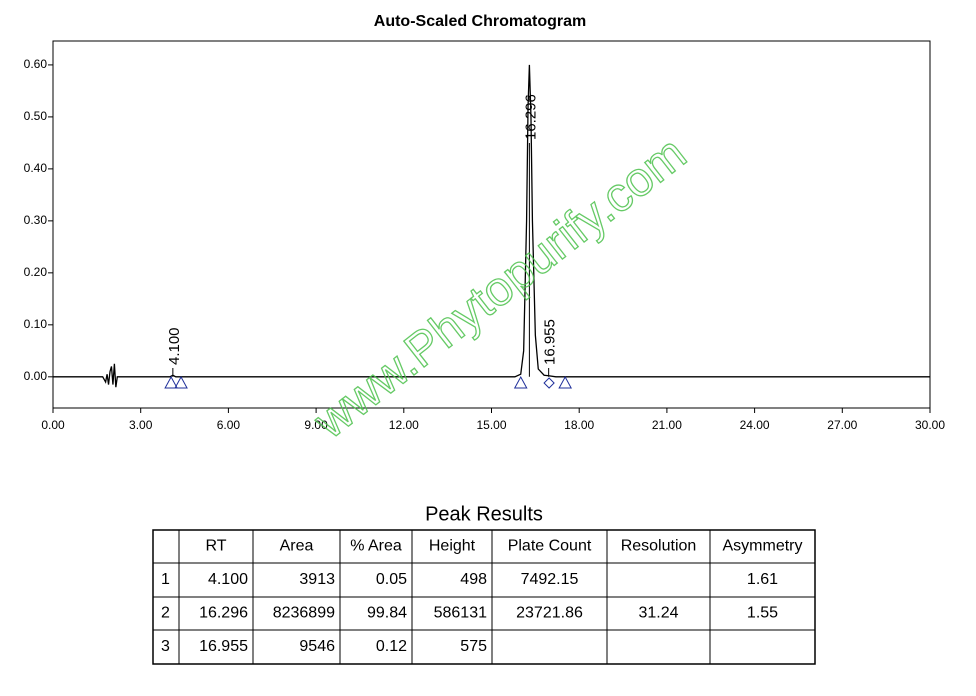 This screenshot has width=976, height=696. I want to click on y-tick-label: 0.20, so click(36, 272).